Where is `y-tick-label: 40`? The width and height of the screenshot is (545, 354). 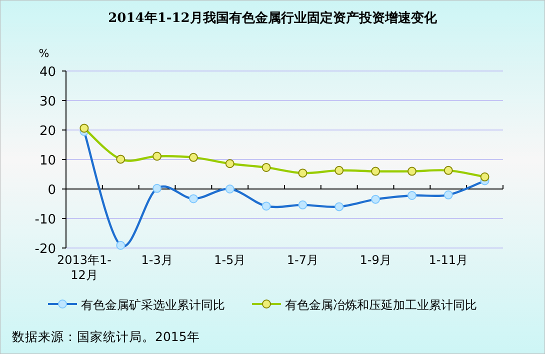
y-tick-label: 40 is located at coordinates (47, 72).